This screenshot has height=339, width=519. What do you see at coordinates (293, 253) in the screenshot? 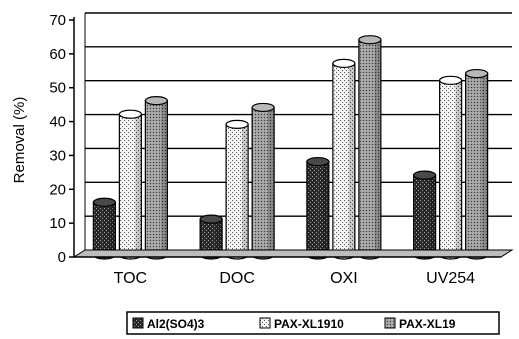
I see `chart-floor` at bounding box center [293, 253].